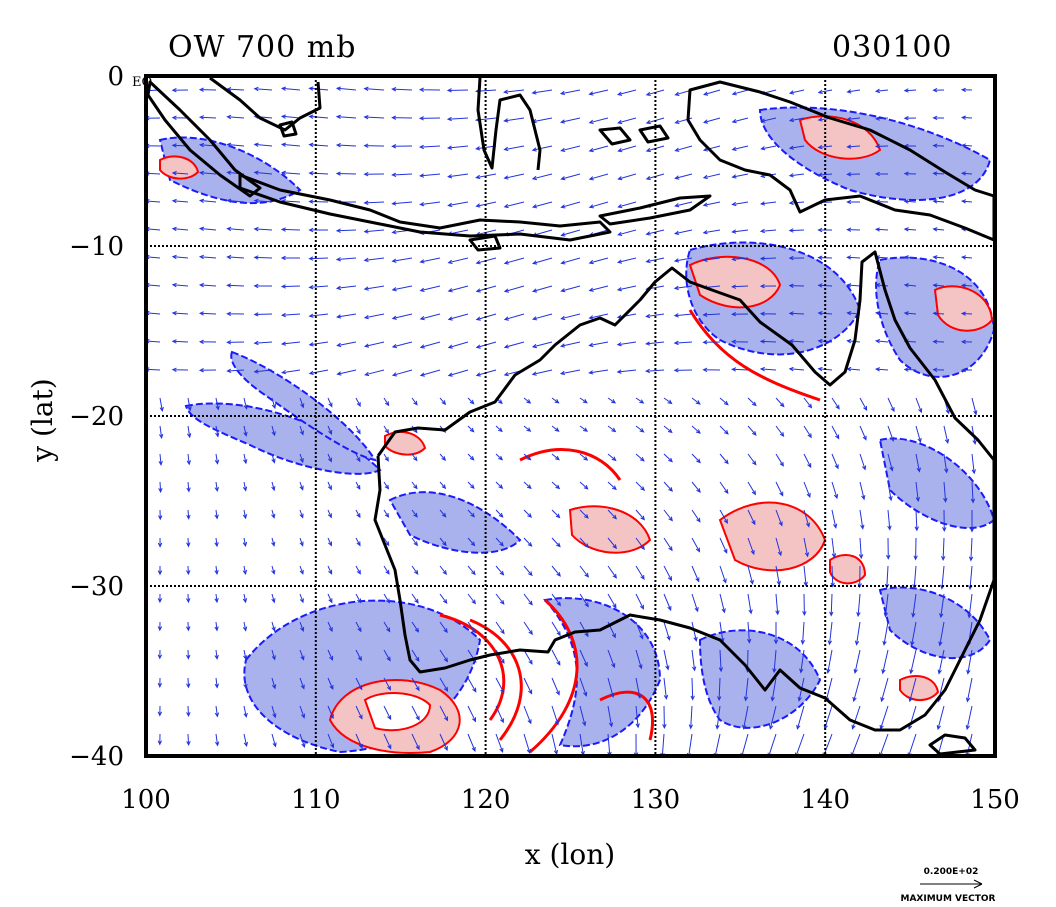 The image size is (1056, 907). Describe the element at coordinates (96, 417) in the screenshot. I see `y-tick-labels: 0 −10 −20 −30 −40` at that location.